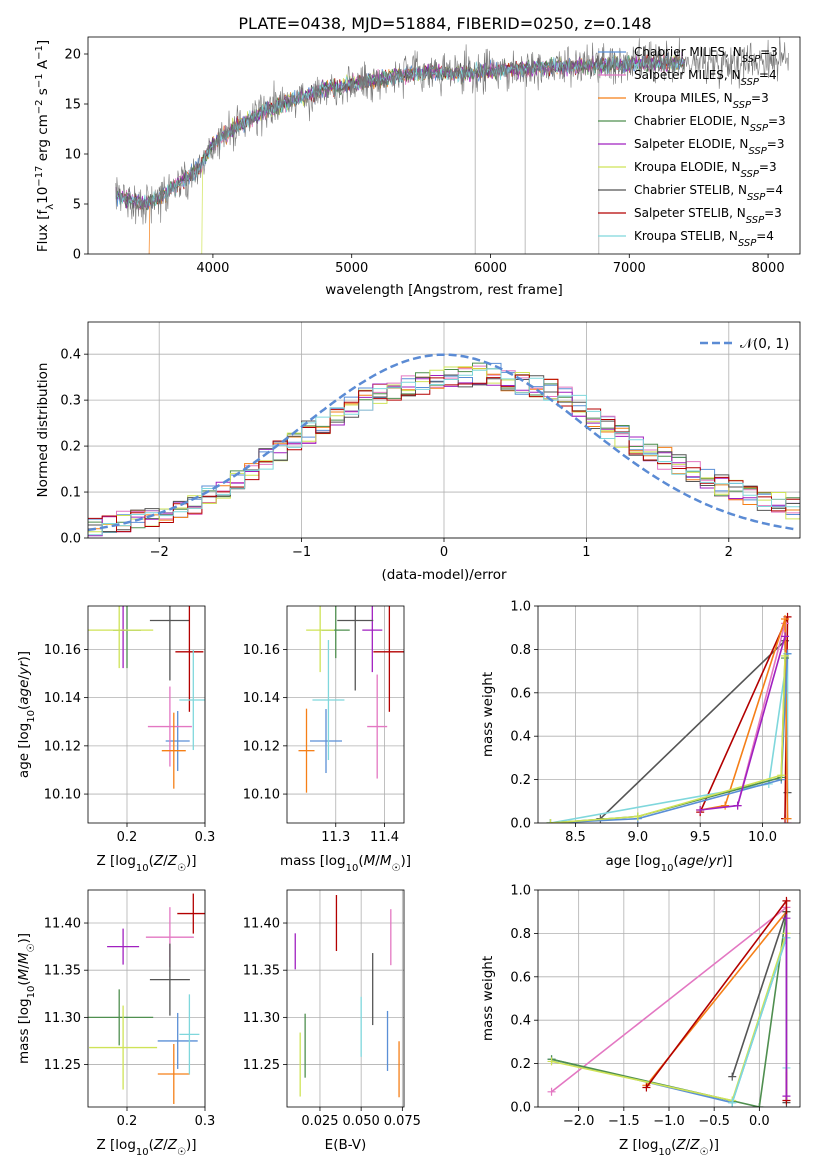 Image resolution: width=819 pixels, height=1174 pixels. I want to click on label-part: )], so click(191, 1145).